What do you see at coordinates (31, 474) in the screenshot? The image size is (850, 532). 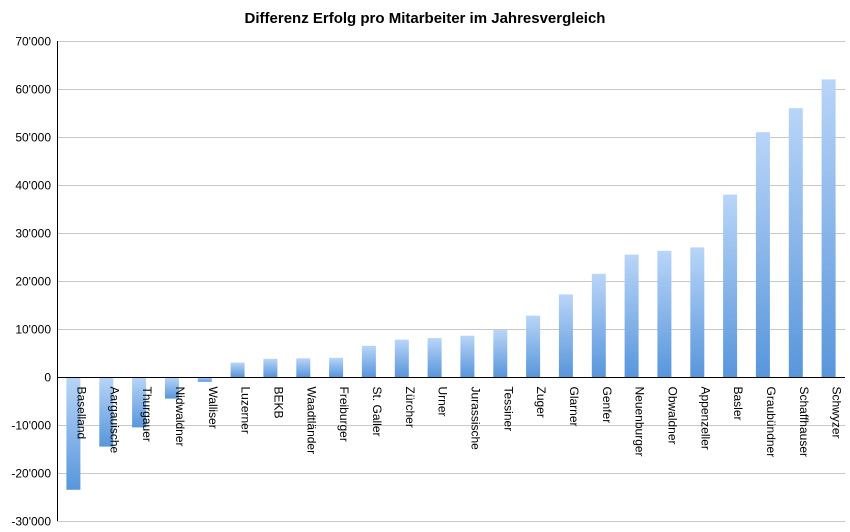 I see `y-tick-label: -20'000` at bounding box center [31, 474].